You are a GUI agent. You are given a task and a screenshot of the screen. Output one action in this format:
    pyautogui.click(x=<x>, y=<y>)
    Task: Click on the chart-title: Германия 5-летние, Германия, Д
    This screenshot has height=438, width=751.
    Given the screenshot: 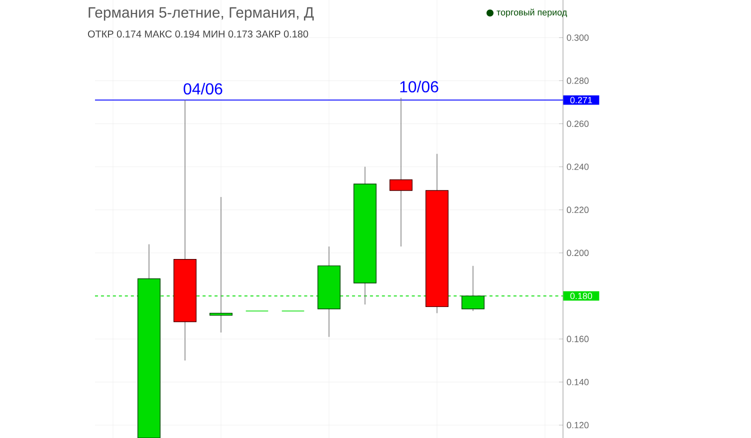 What is the action you would take?
    pyautogui.click(x=201, y=14)
    